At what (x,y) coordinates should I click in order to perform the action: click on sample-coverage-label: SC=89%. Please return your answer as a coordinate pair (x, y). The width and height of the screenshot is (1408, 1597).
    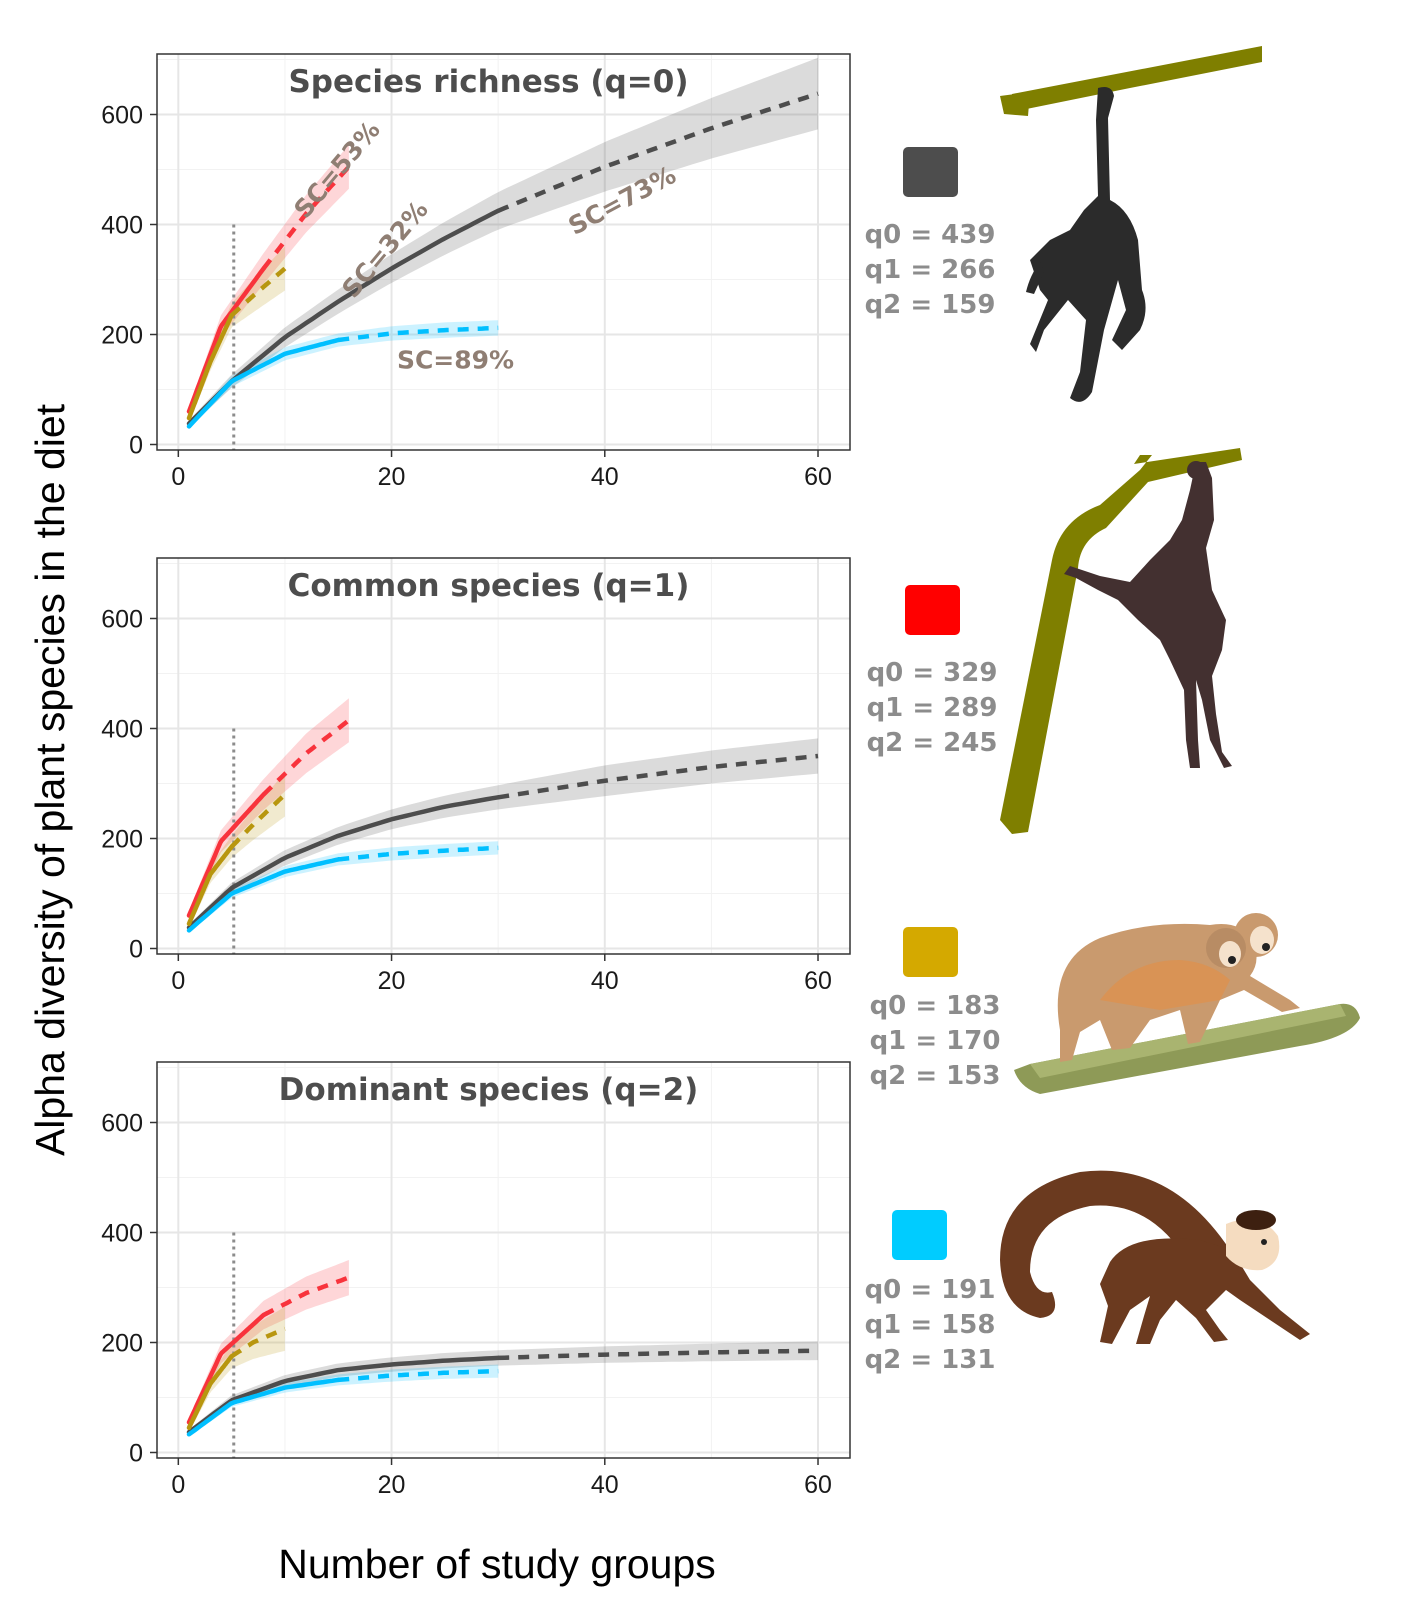
    Looking at the image, I should click on (455, 360).